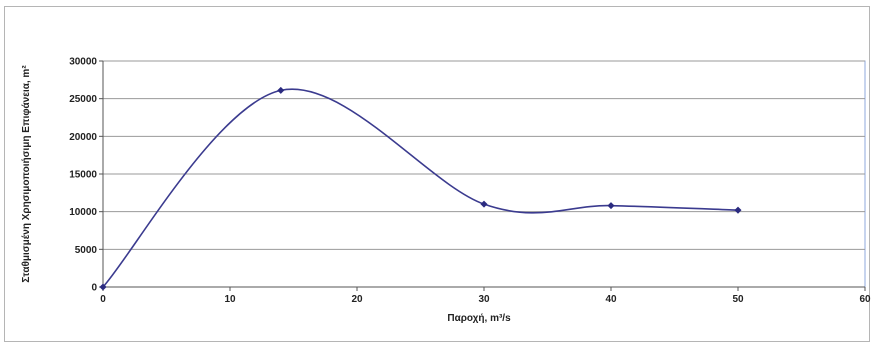  I want to click on y-tick-label: 25000, so click(83, 99).